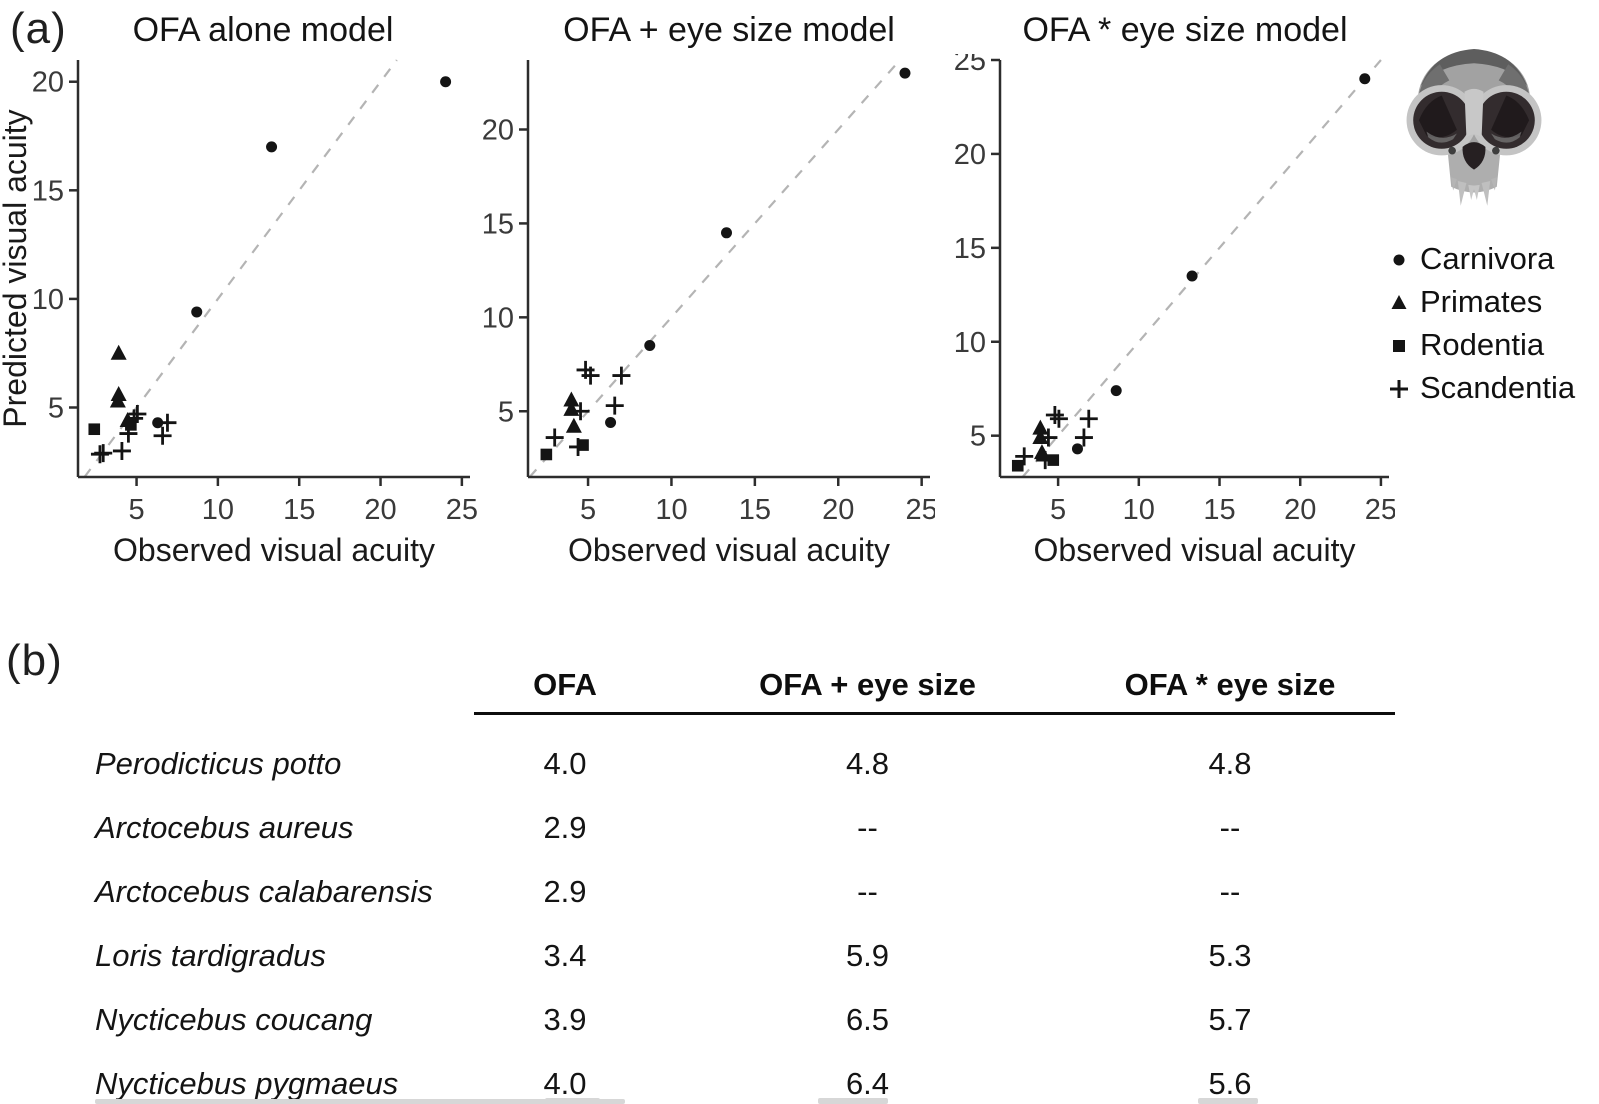 The height and width of the screenshot is (1104, 1599). Describe the element at coordinates (1487, 258) in the screenshot. I see `legend-label: Carnivora` at that location.